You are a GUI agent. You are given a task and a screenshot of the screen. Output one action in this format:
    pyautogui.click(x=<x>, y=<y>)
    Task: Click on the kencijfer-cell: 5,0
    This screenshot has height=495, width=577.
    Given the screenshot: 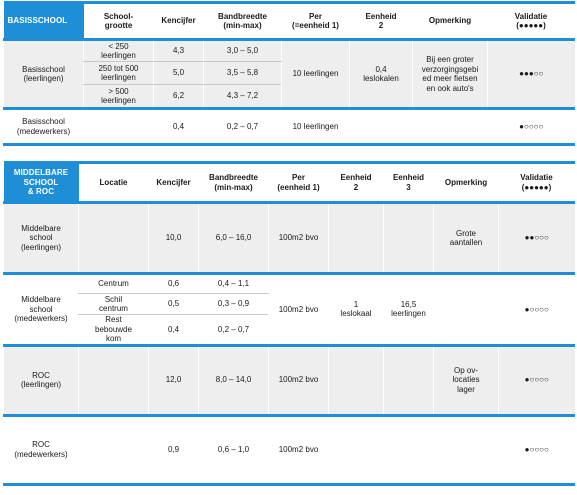 What is the action you would take?
    pyautogui.click(x=178, y=73)
    